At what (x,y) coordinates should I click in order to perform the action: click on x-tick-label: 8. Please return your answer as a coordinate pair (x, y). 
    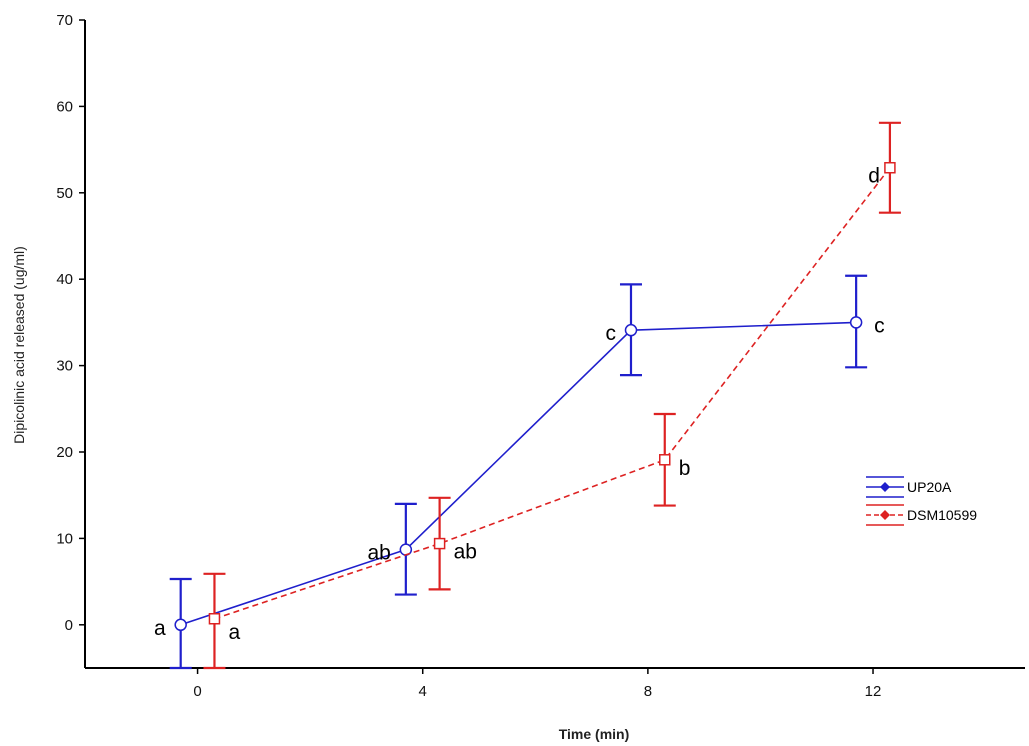
    Looking at the image, I should click on (648, 691).